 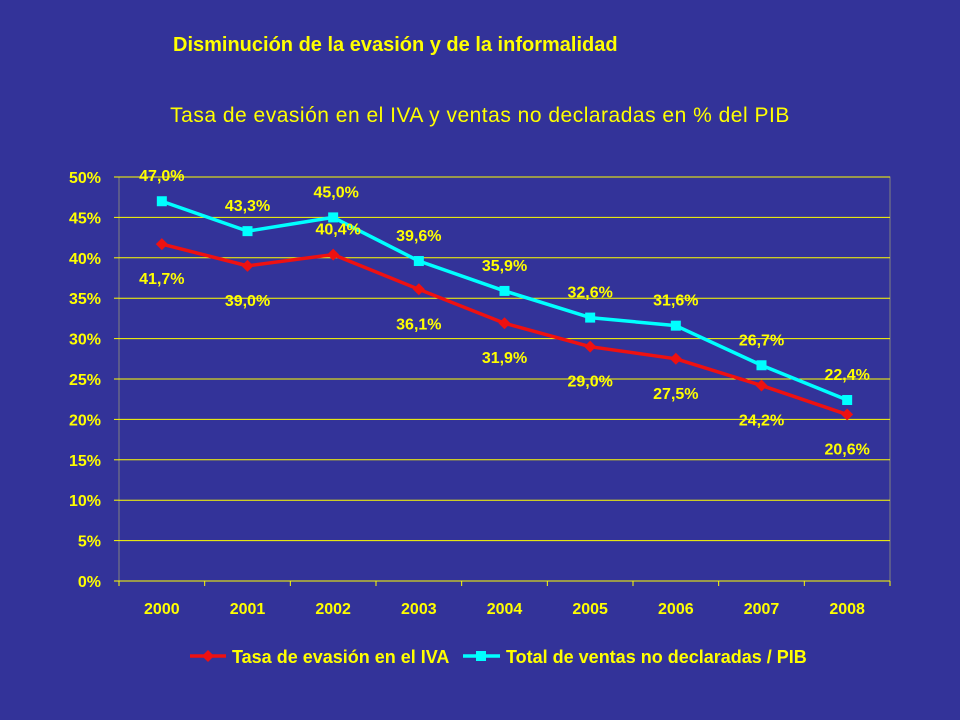 What do you see at coordinates (89, 582) in the screenshot?
I see `y-tick-label: 0%` at bounding box center [89, 582].